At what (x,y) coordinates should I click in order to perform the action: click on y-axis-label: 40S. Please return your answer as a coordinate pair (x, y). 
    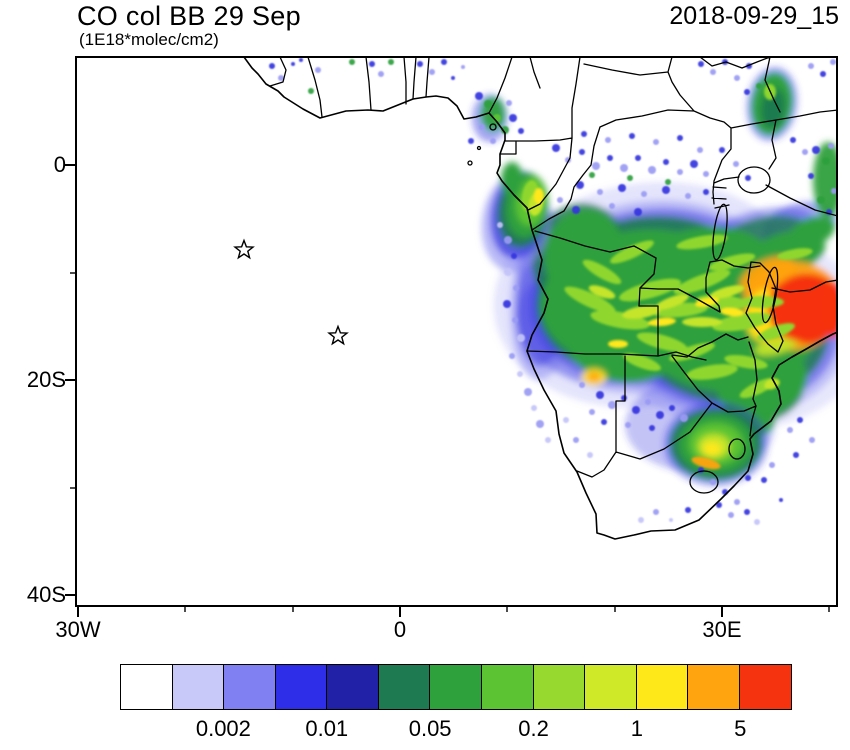
    Looking at the image, I should click on (46, 594).